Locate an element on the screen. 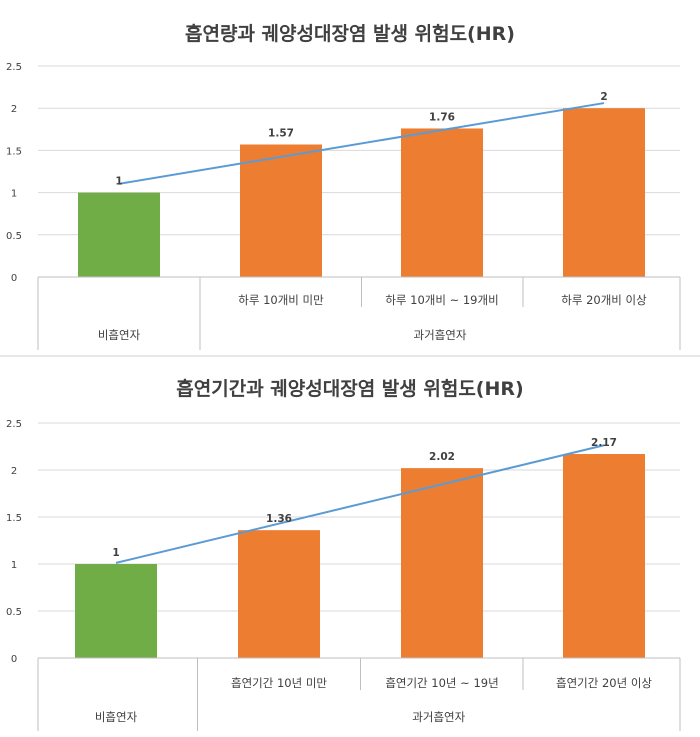 Image resolution: width=700 pixels, height=737 pixels. data-label: 1.76 is located at coordinates (442, 117).